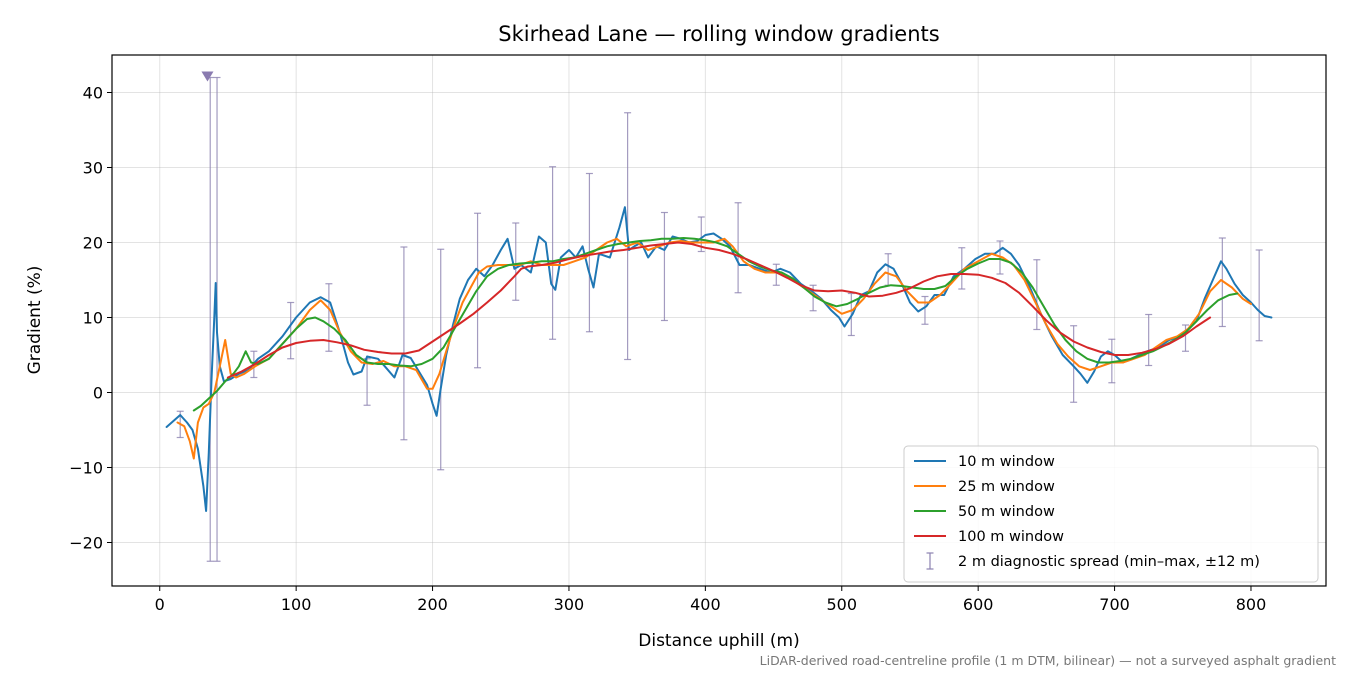  Describe the element at coordinates (296, 604) in the screenshot. I see `x-tick-label: 100` at that location.